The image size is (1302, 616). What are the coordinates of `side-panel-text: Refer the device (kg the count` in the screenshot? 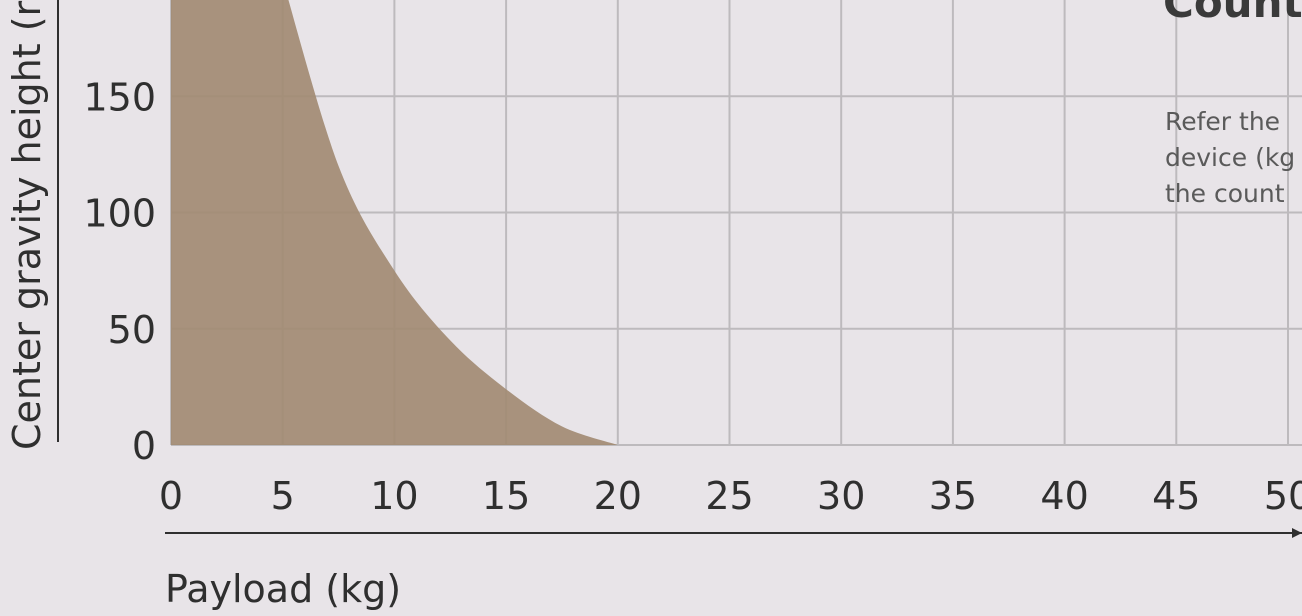 It's located at (1230, 158).